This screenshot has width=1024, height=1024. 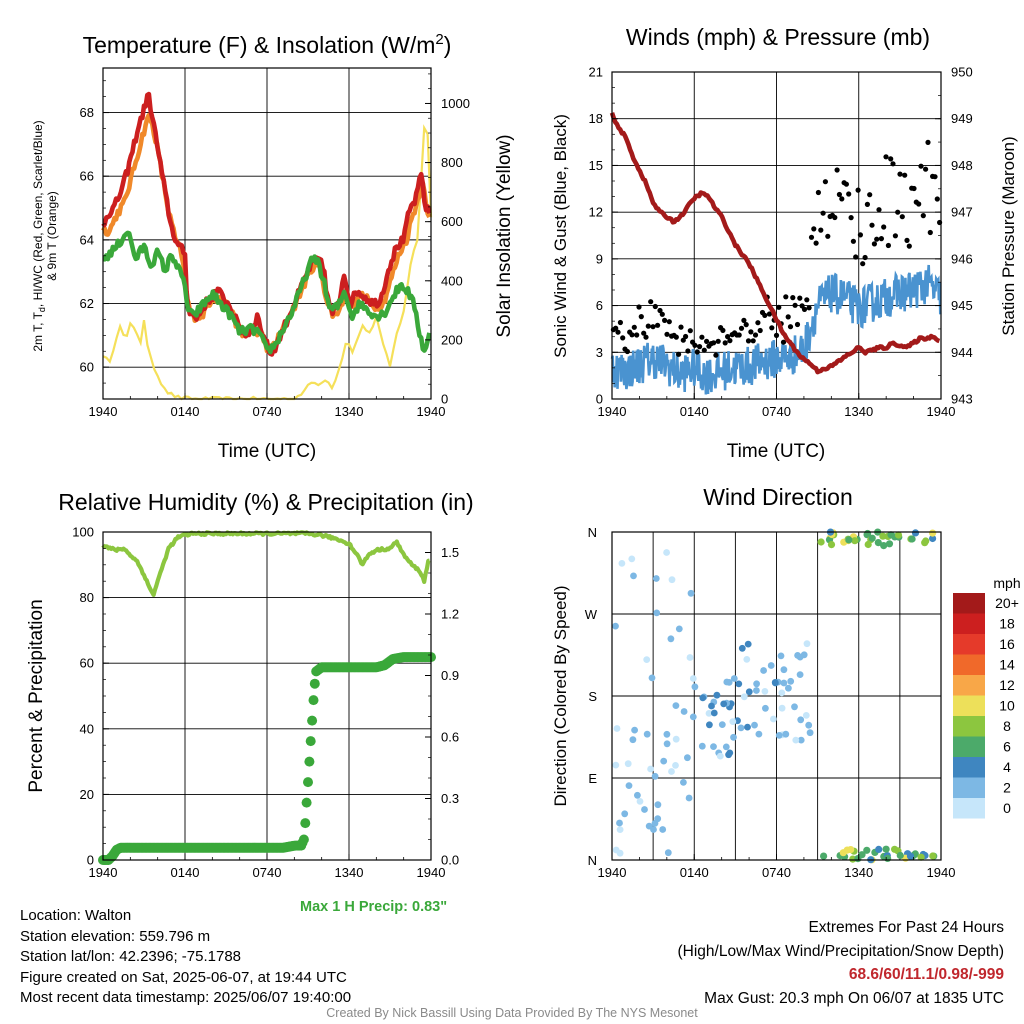 What do you see at coordinates (373, 907) in the screenshot?
I see `max-precip-note: Max 1 H Precip: 0.83"` at bounding box center [373, 907].